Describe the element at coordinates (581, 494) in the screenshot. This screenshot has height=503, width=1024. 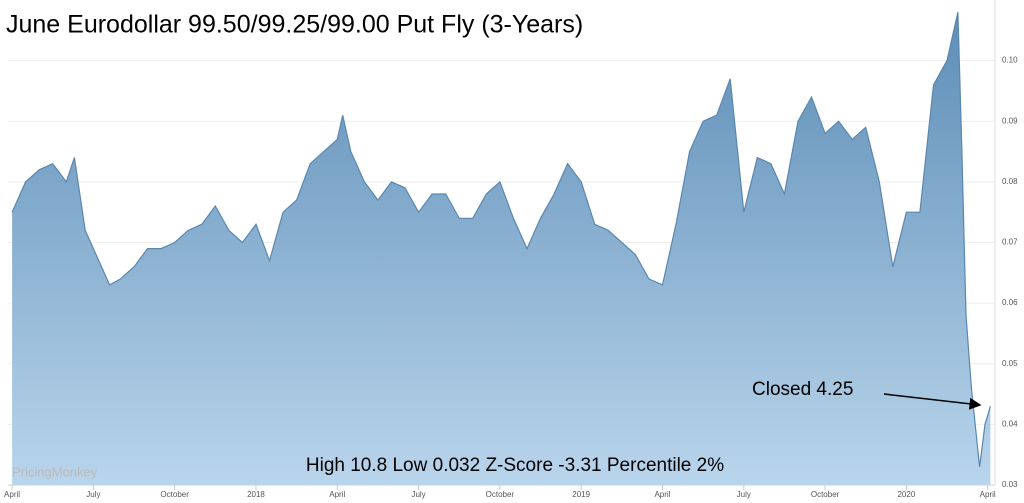
I see `x-tick-label: 2019` at that location.